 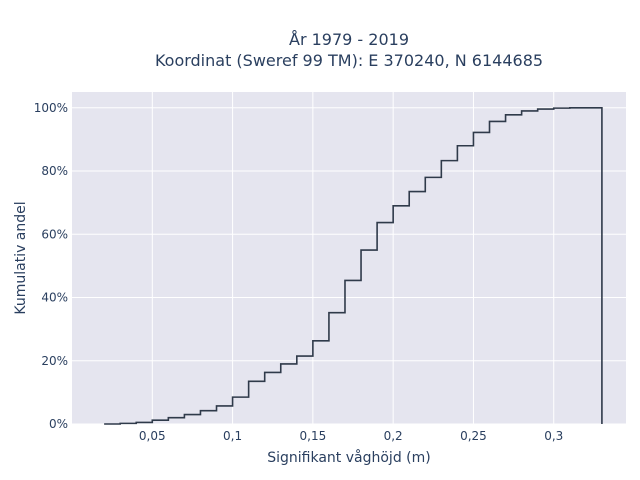 I want to click on x-tick-label: 0,05, so click(x=152, y=436).